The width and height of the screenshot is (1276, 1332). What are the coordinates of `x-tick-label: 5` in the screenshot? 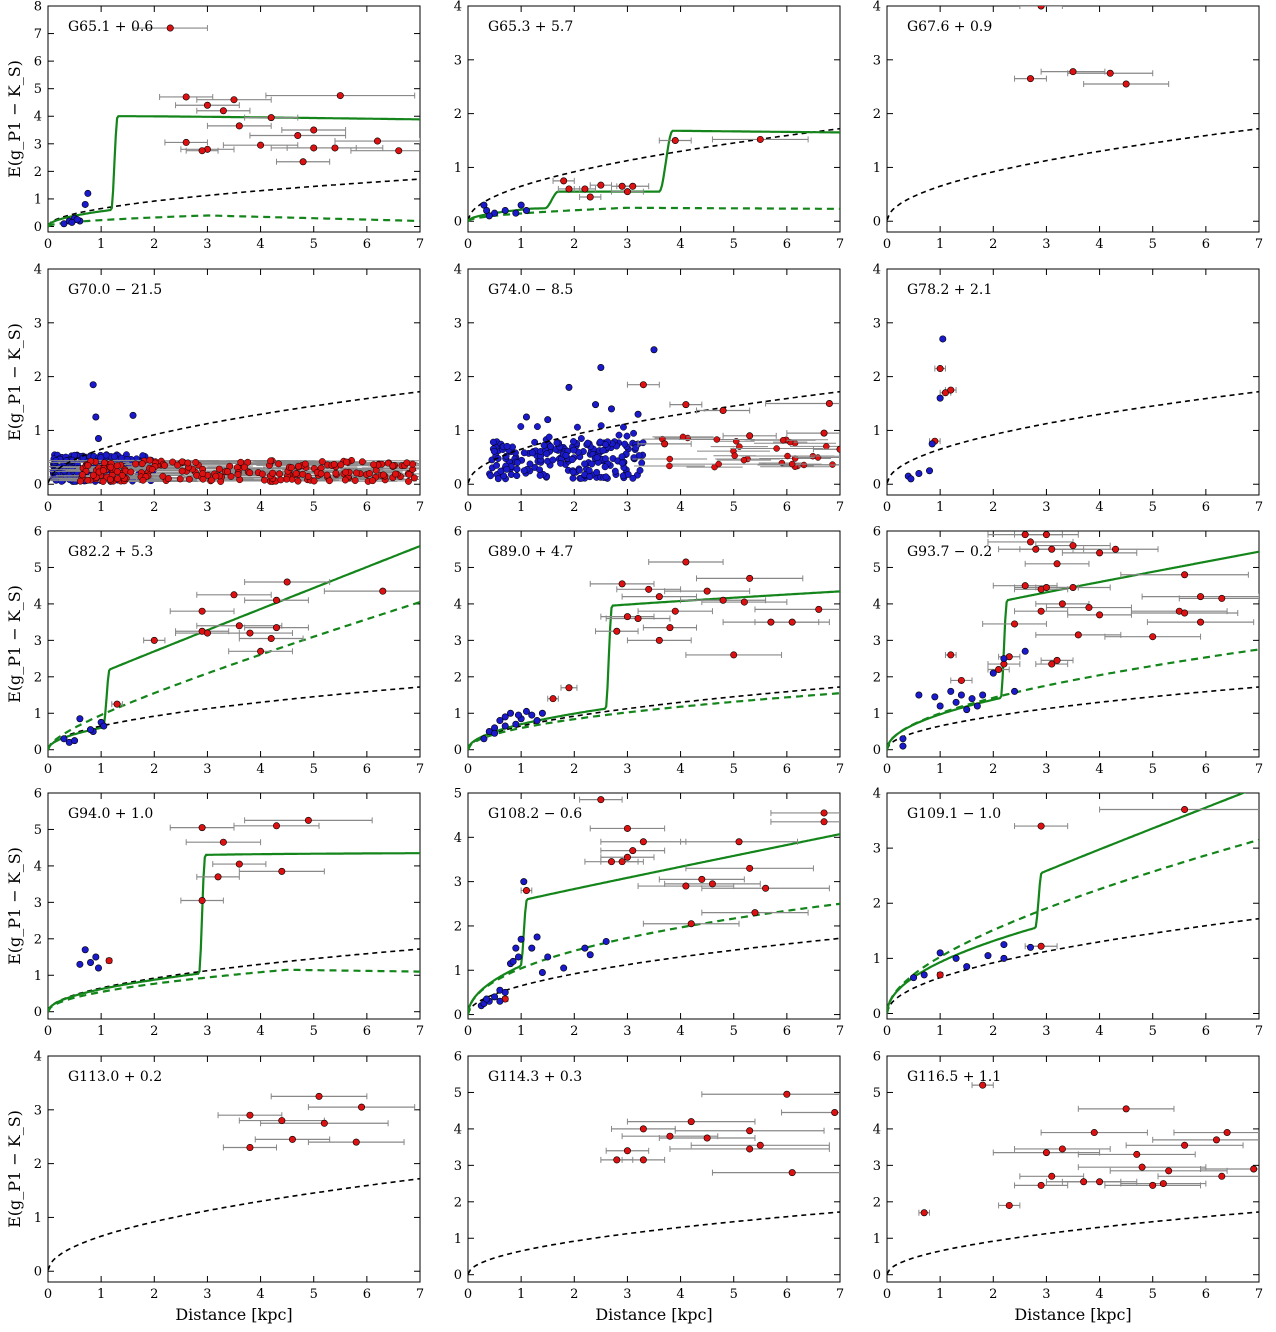 It's located at (1153, 507).